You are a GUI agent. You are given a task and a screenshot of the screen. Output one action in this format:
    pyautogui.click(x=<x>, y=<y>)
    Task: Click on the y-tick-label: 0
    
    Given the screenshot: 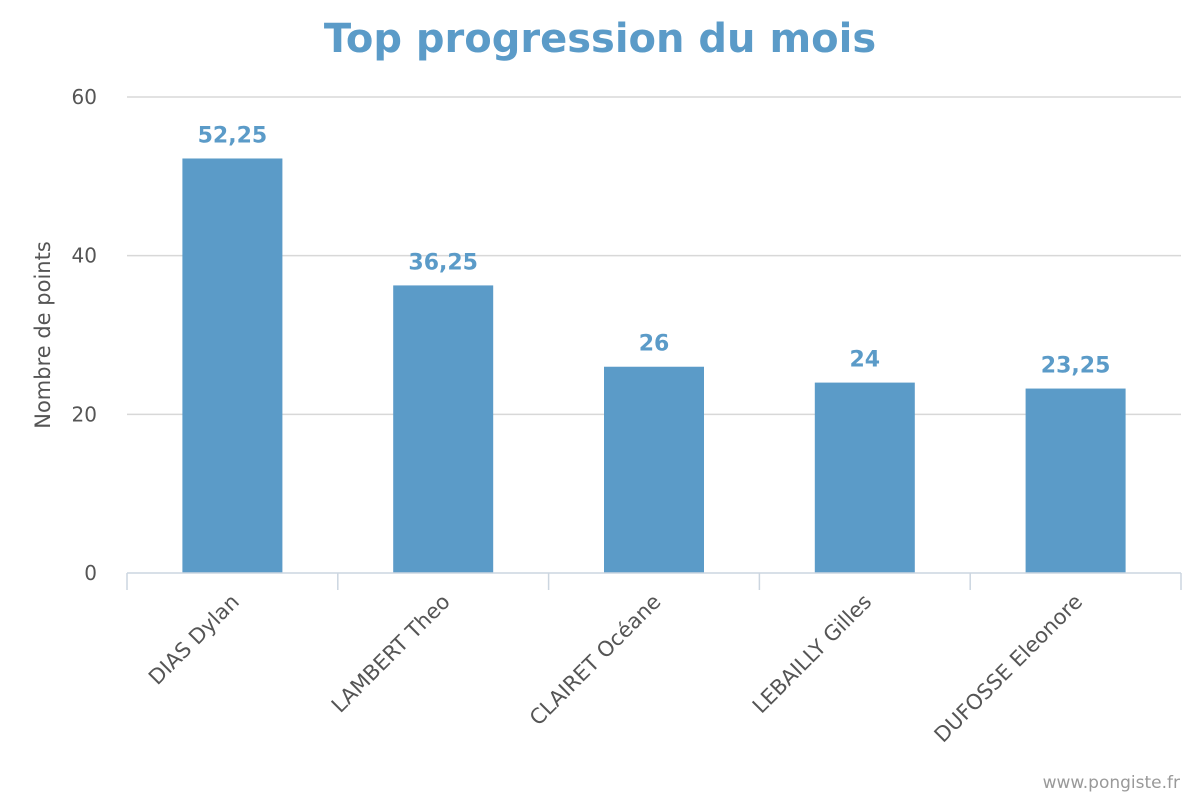 What is the action you would take?
    pyautogui.click(x=90, y=573)
    